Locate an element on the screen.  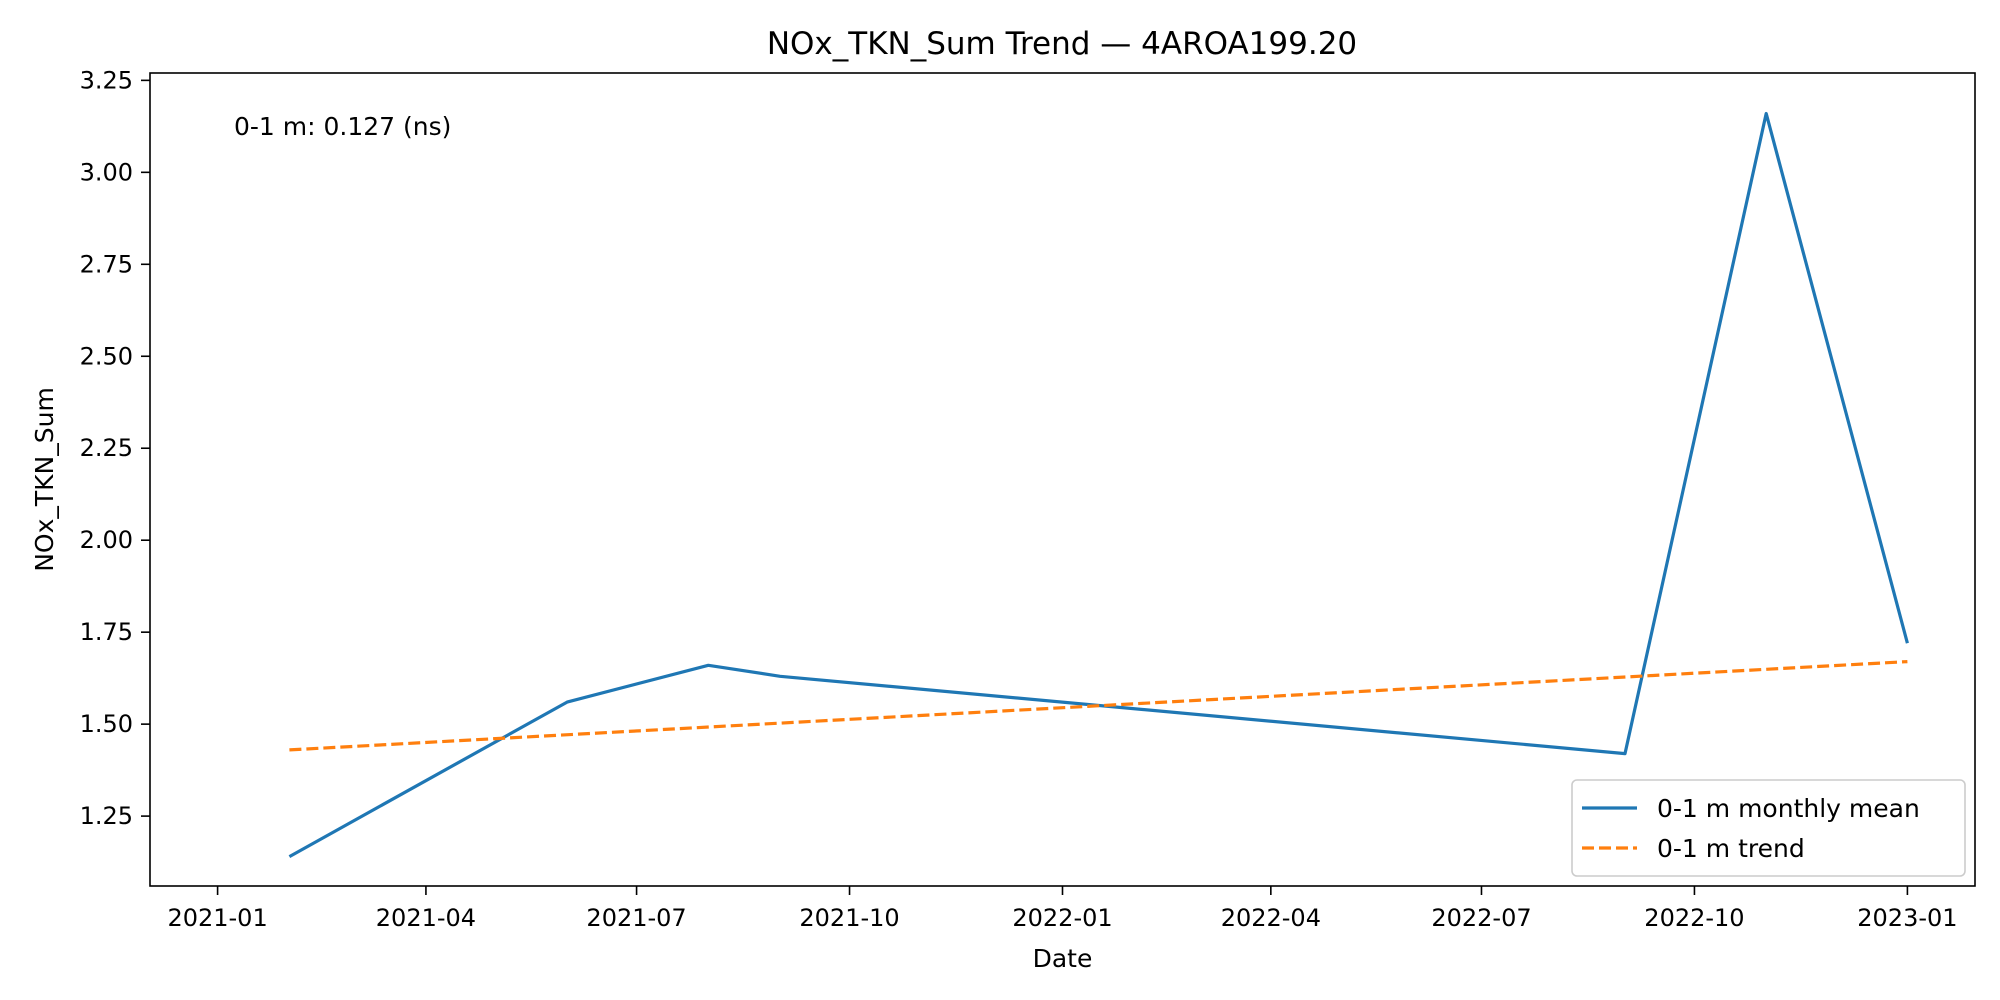
x-tick-label: 2022-04 is located at coordinates (1271, 918).